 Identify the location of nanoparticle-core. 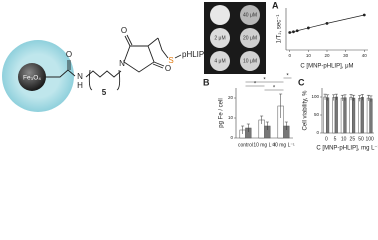
(32, 77).